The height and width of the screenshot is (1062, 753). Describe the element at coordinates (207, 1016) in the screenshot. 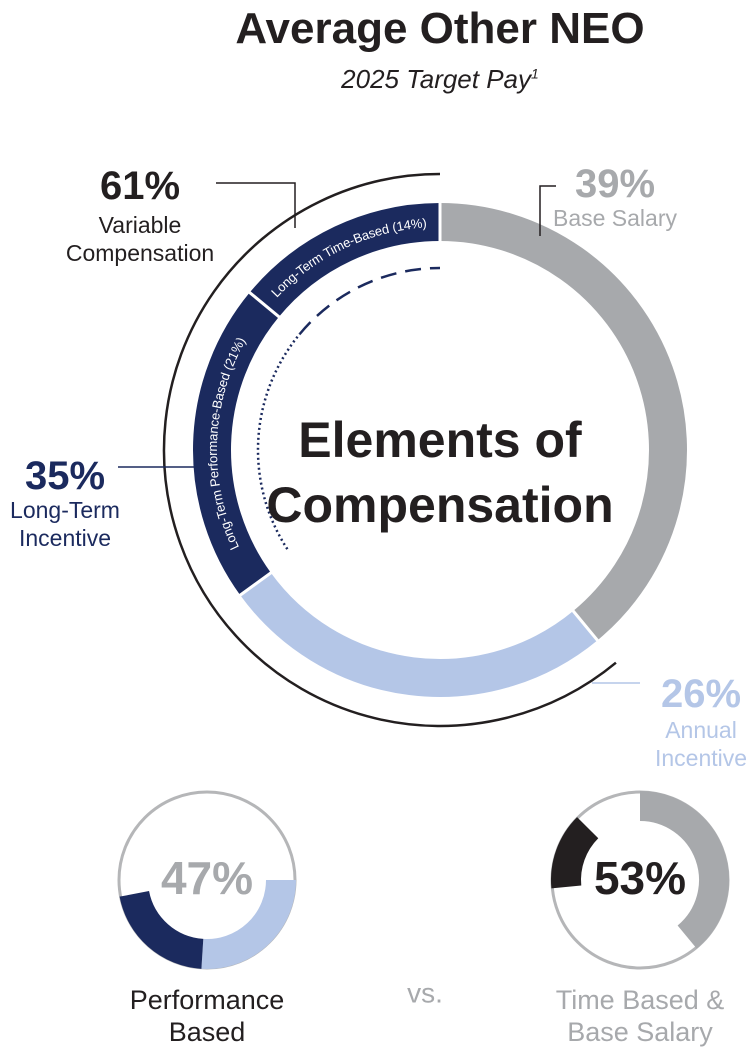

I see `donut-name-label: Performance Based` at that location.